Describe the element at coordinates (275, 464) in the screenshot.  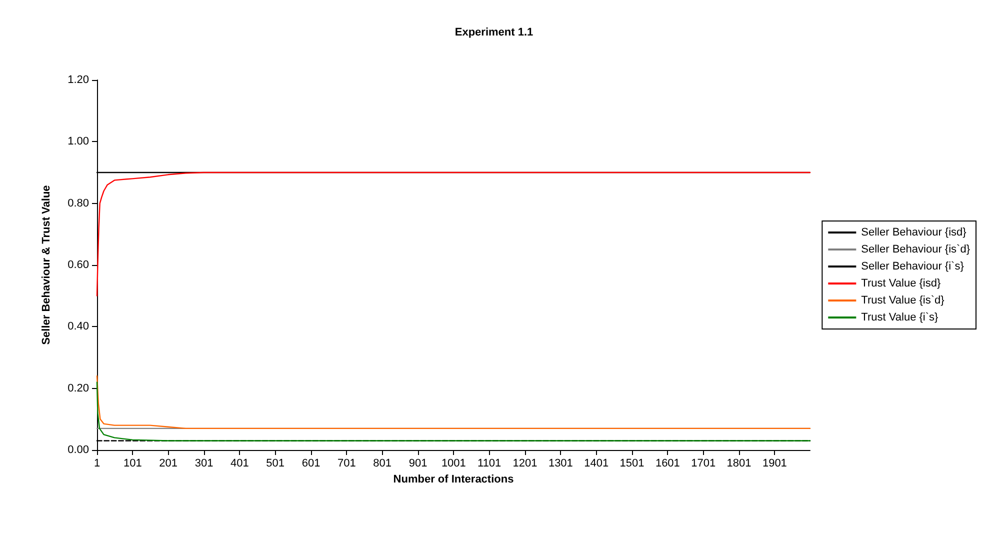
I see `x-tick-label: 501` at that location.